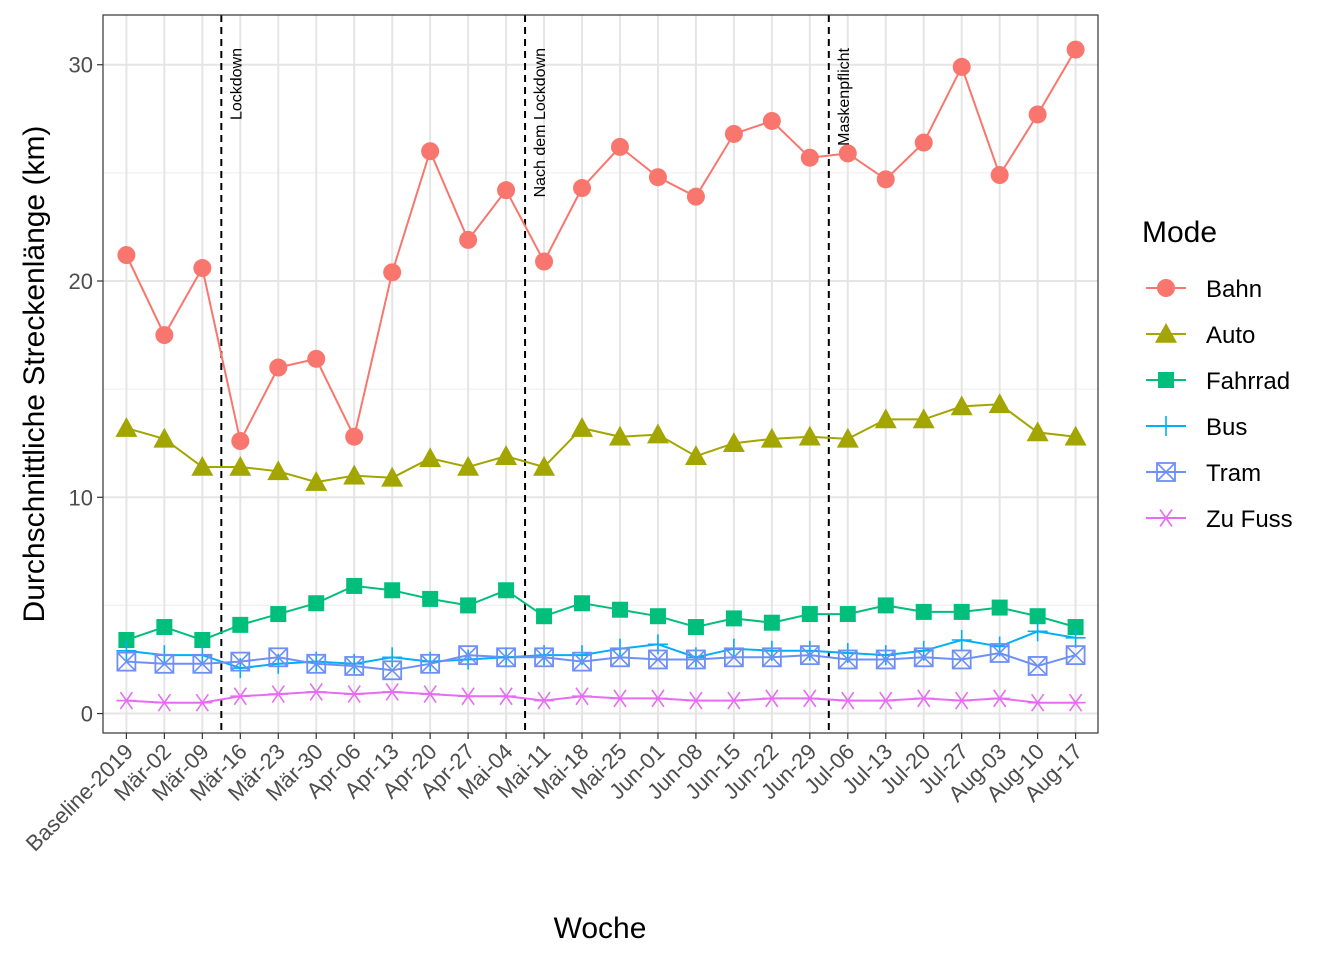 This screenshot has width=1344, height=960. What do you see at coordinates (1203, 473) in the screenshot?
I see `legend-item-tram: Tram` at bounding box center [1203, 473].